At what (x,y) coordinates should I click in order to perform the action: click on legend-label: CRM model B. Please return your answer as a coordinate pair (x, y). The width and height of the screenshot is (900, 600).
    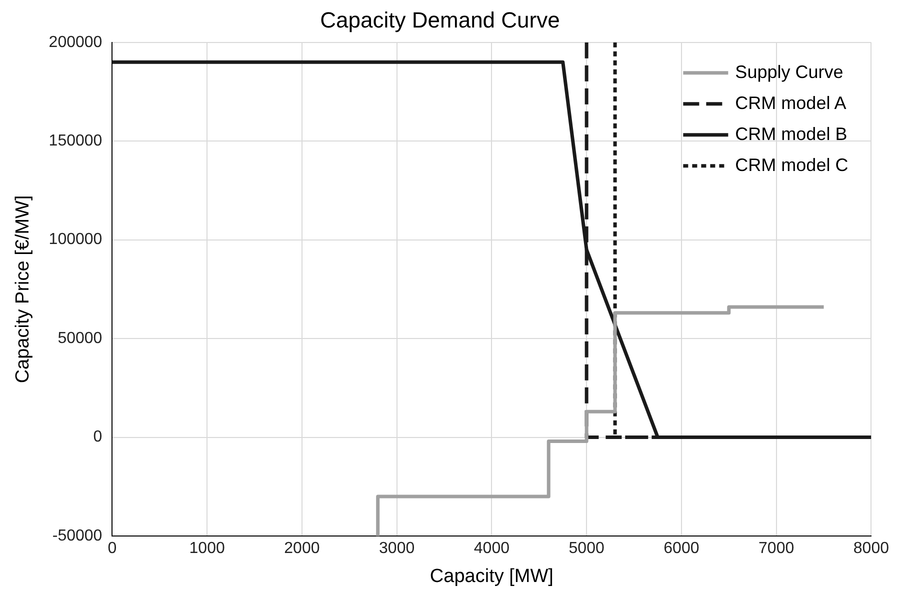
    Looking at the image, I should click on (791, 134).